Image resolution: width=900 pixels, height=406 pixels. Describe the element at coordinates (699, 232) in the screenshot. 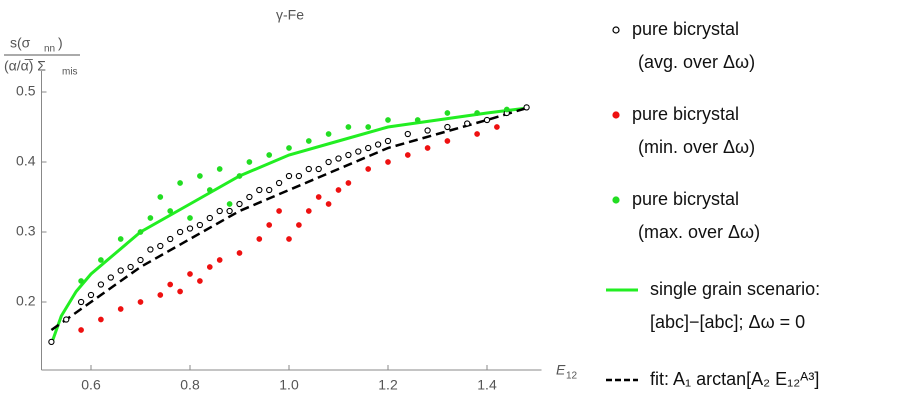

I see `legend-label: (max. over Δω)` at that location.